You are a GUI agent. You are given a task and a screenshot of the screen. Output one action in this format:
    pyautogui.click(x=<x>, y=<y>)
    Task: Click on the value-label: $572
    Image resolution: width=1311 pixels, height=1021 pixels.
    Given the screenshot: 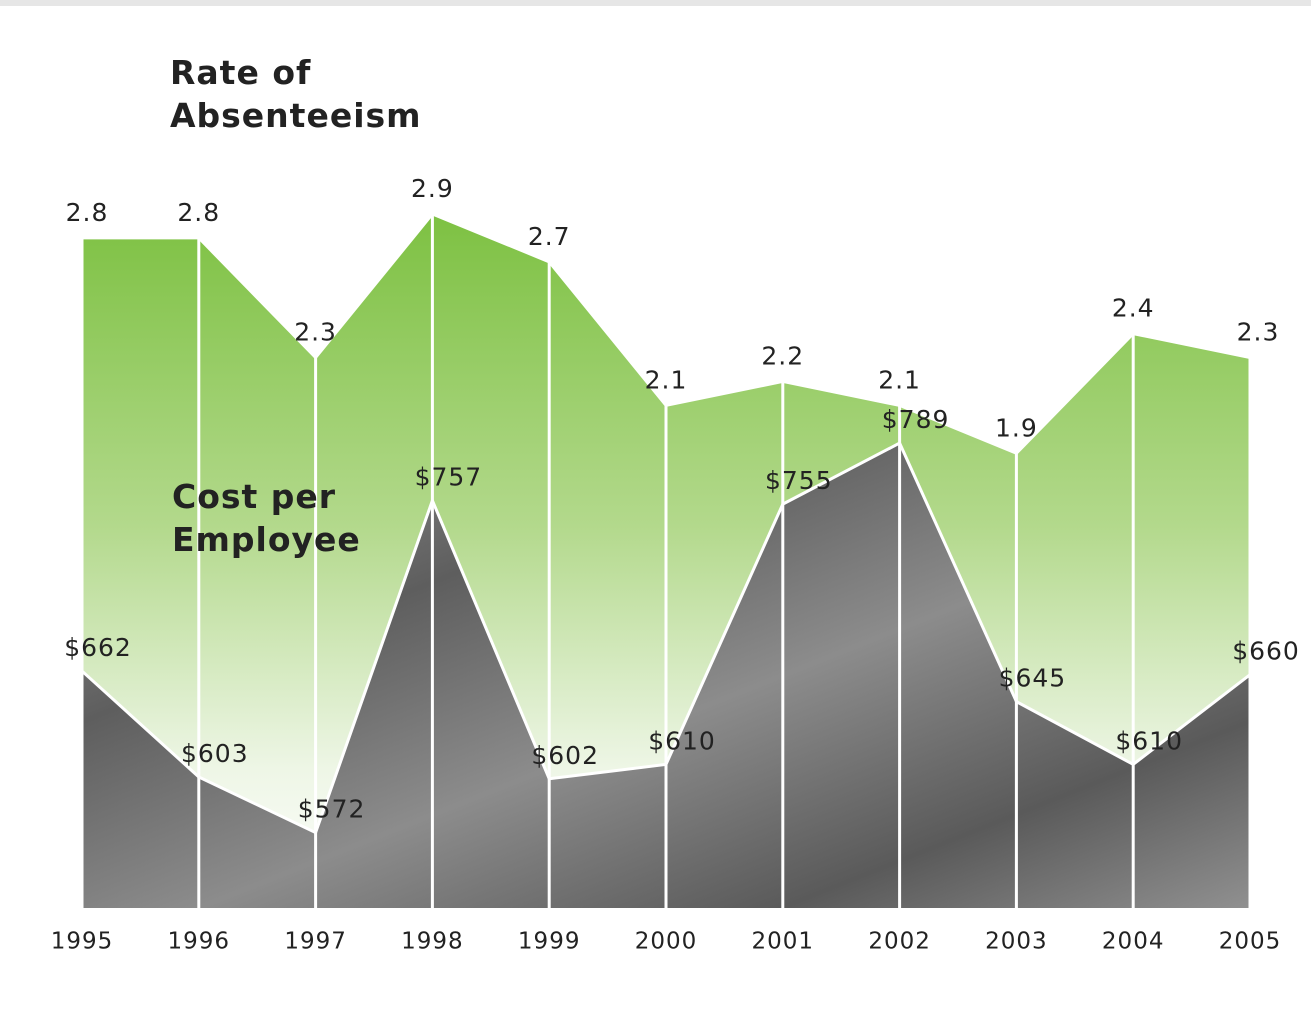 What is the action you would take?
    pyautogui.click(x=332, y=809)
    